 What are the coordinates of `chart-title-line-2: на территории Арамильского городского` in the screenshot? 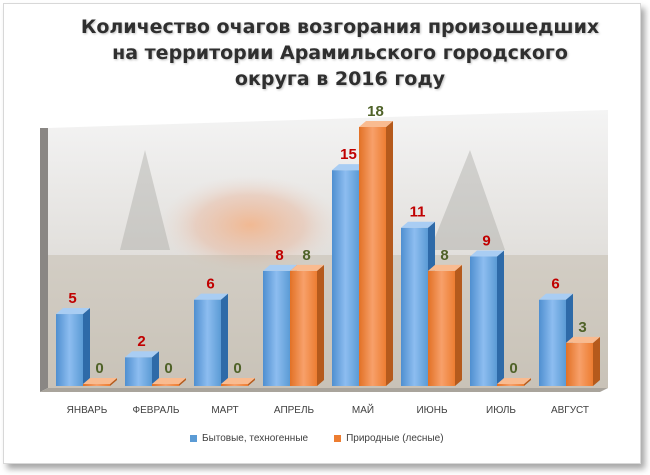 It's located at (340, 53).